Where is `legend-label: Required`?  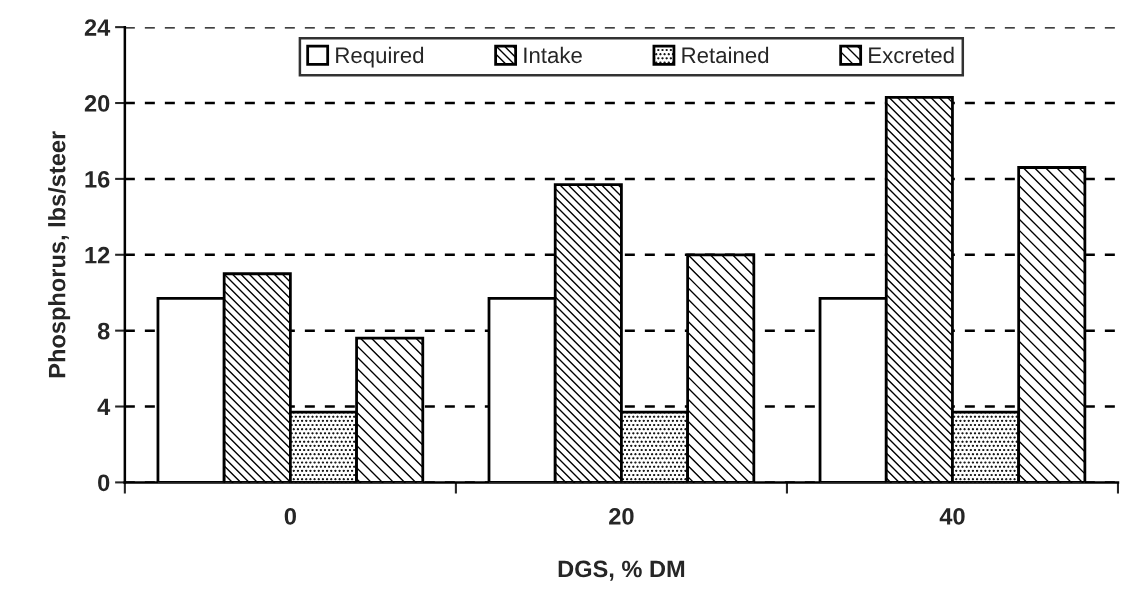 legend-label: Required is located at coordinates (380, 57).